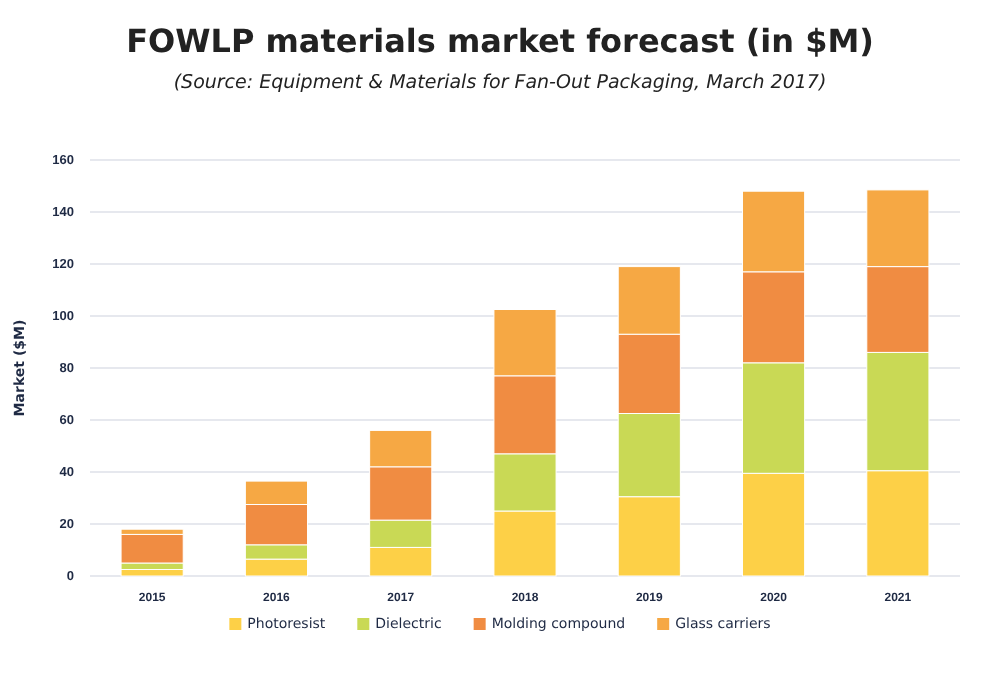 This screenshot has height=700, width=1000. I want to click on chart-subtitle: (Source: Equipment & Materials for Fan-Out Packaging, March 2017), so click(500, 83).